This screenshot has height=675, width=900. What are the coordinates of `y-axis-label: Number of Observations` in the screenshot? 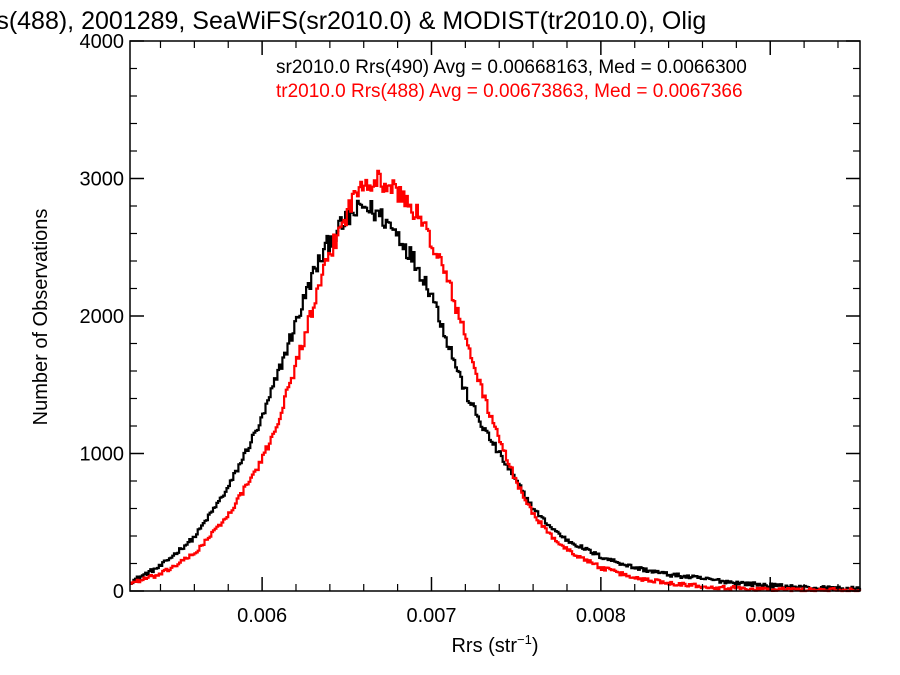 It's located at (41, 317).